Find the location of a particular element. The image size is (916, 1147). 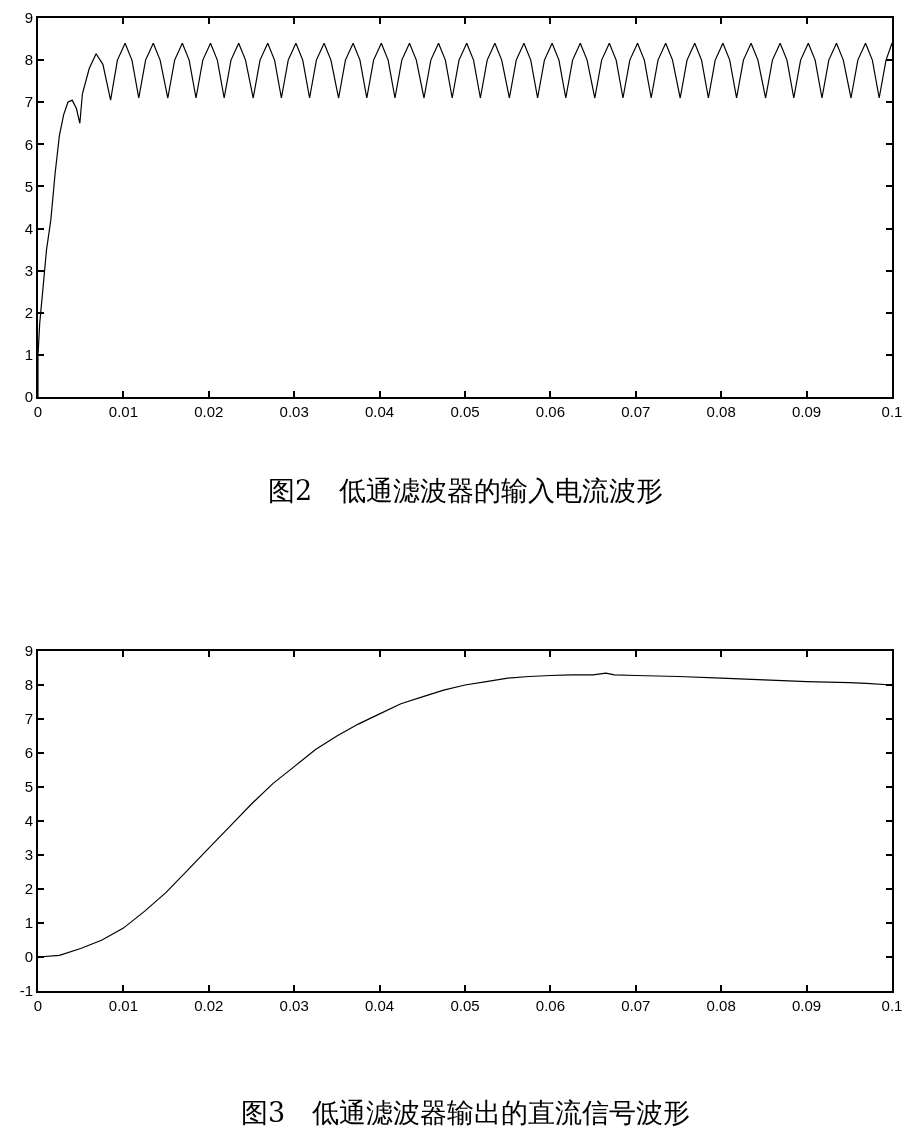

text: 图2 低通滤波器的输入电流波形 is located at coordinates (466, 490).